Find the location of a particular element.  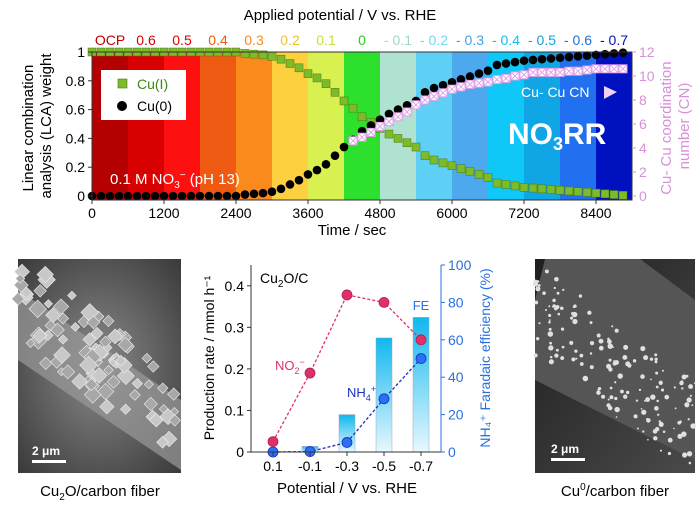

x-tick-label: 2400 is located at coordinates (235, 213).